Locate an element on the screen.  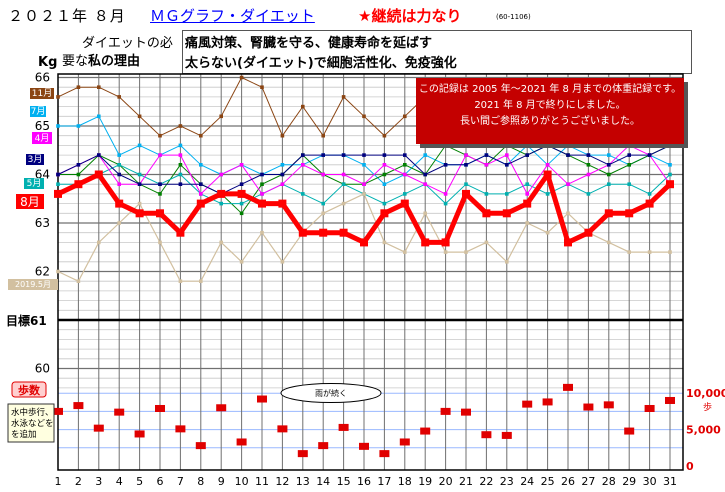
y-tick-60: 60 is located at coordinates (42, 369).